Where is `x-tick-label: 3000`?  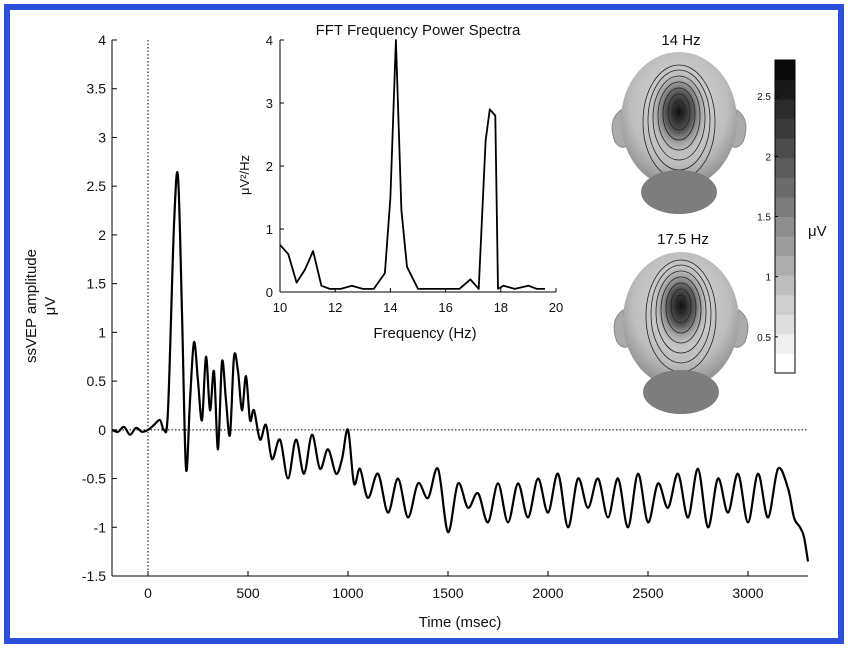 x-tick-label: 3000 is located at coordinates (747, 593).